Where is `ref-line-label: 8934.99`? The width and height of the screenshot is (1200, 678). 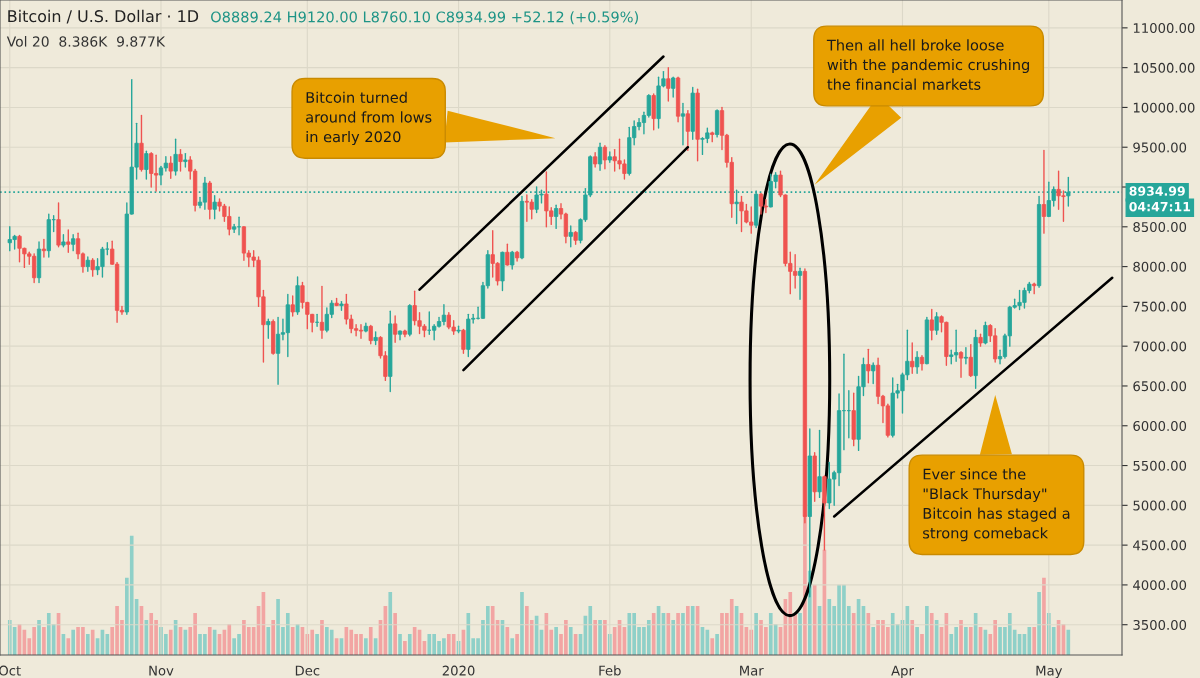 ref-line-label: 8934.99 is located at coordinates (1157, 191).